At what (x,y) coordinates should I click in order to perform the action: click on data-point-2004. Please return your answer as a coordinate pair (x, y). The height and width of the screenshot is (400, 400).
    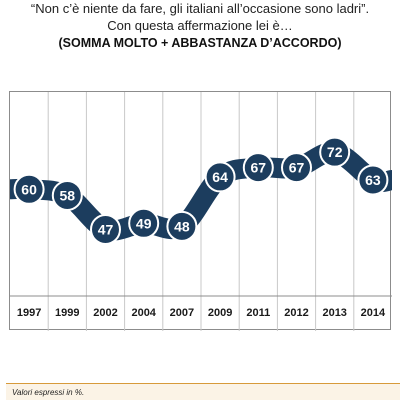
    Looking at the image, I should click on (144, 223).